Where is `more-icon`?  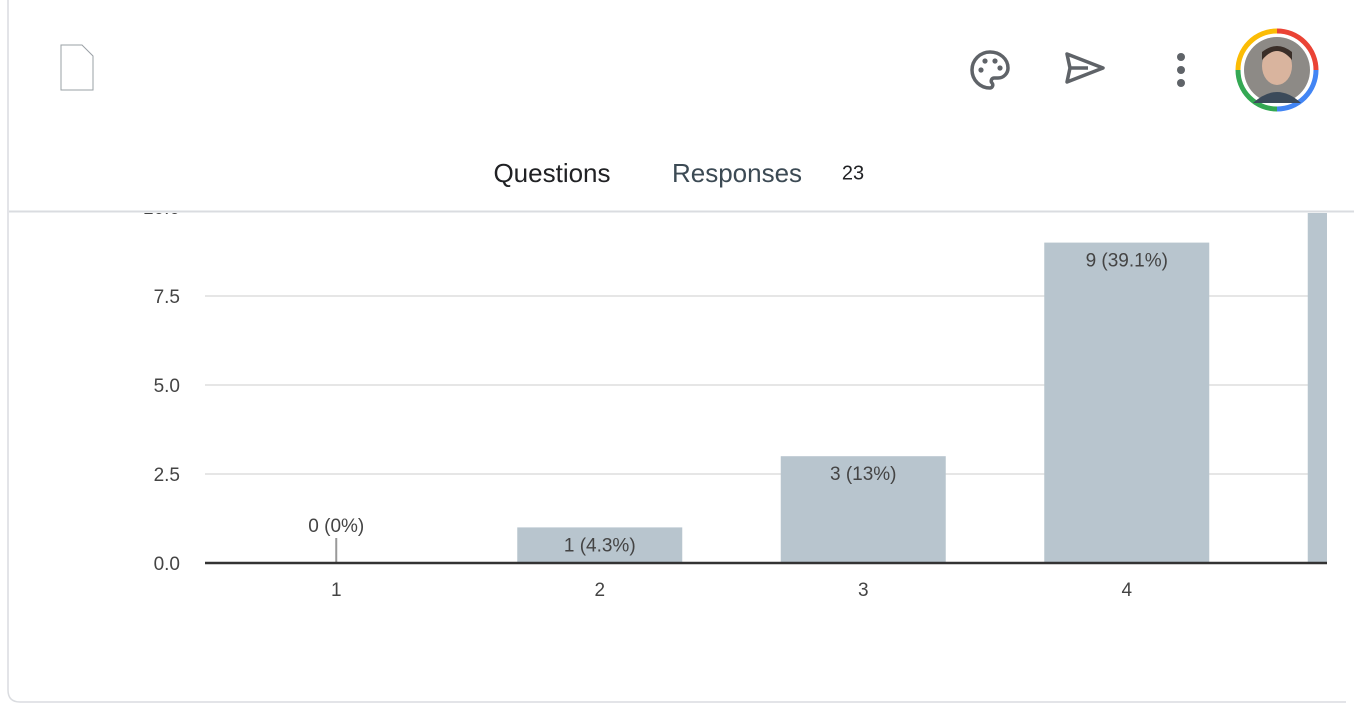 more-icon is located at coordinates (1181, 70).